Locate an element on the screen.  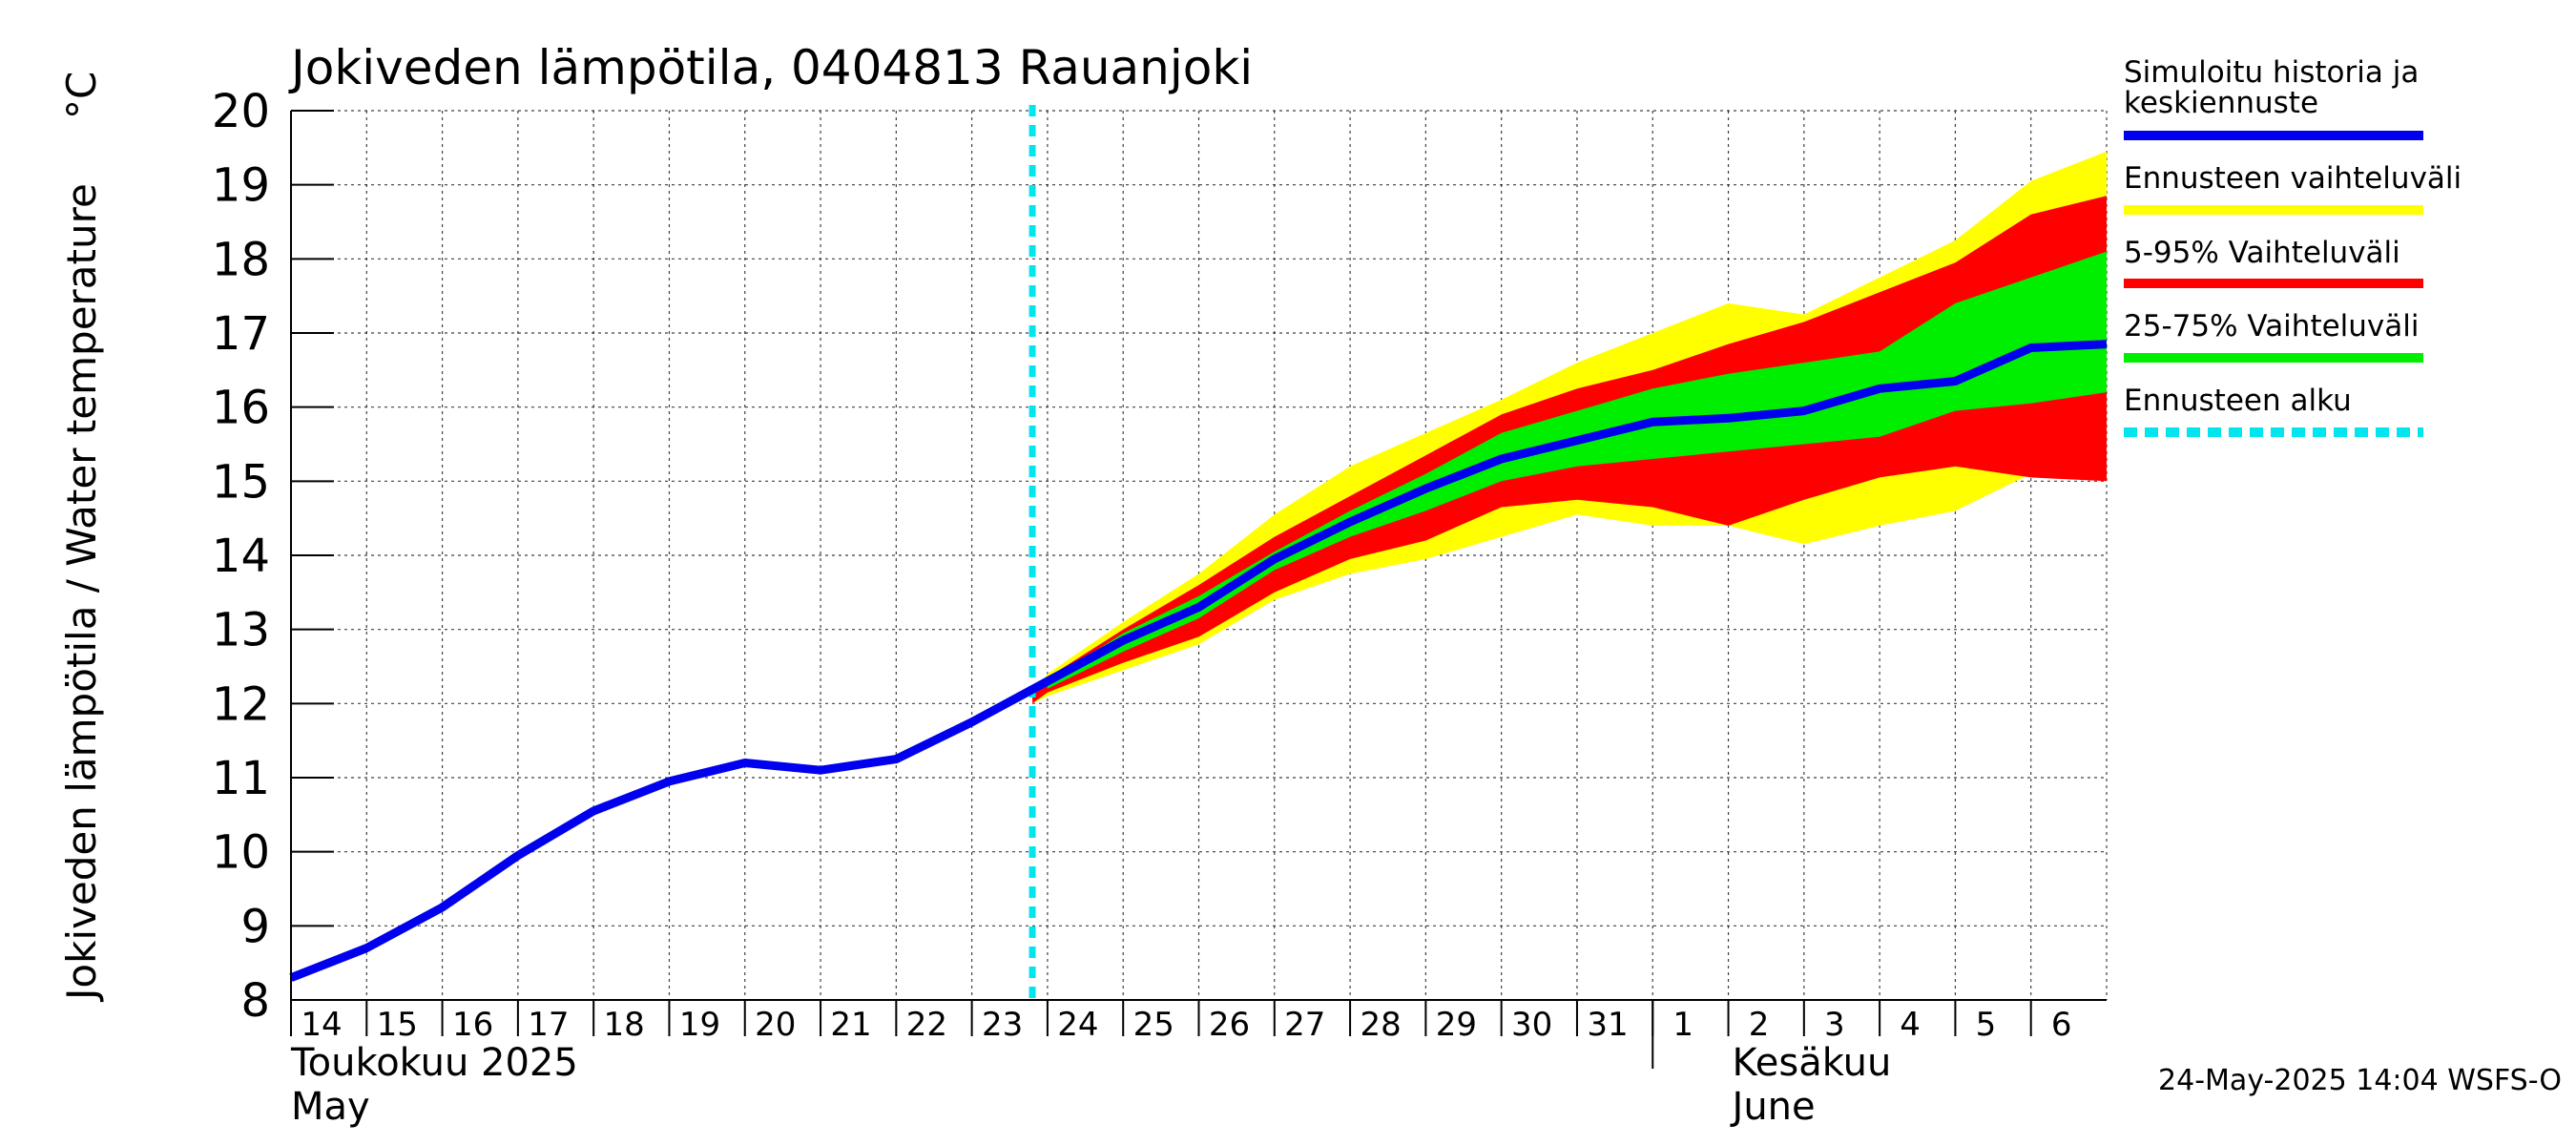
footer-timestamp: 24-May-2025 14:04 WSFS-O is located at coordinates (2360, 1081).